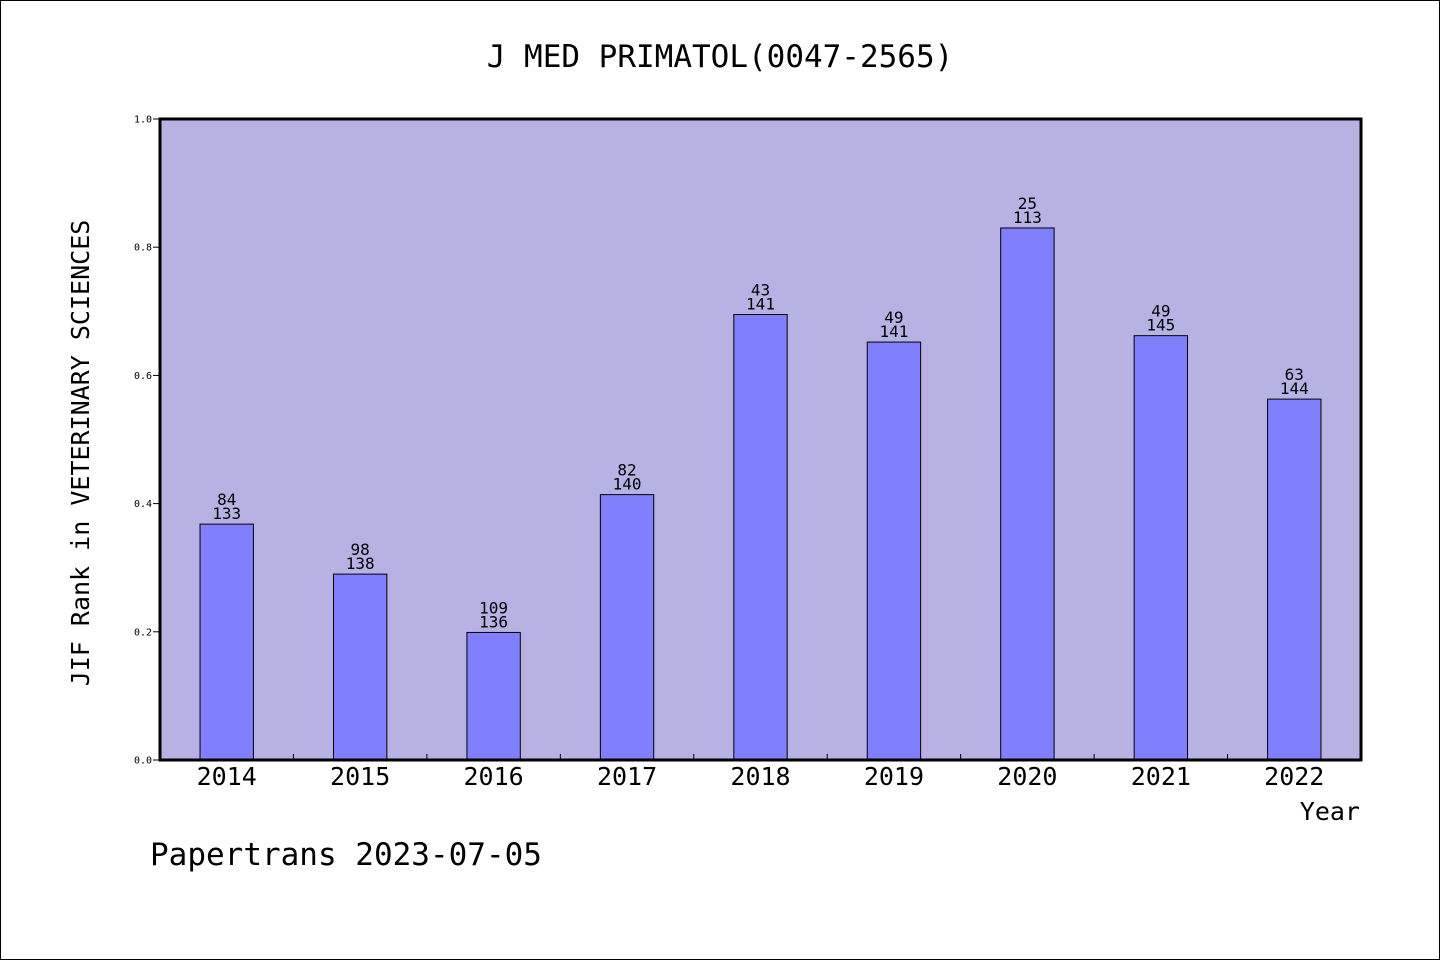 The image size is (1440, 964). What do you see at coordinates (894, 776) in the screenshot?
I see `x-tick-label: 2019` at bounding box center [894, 776].